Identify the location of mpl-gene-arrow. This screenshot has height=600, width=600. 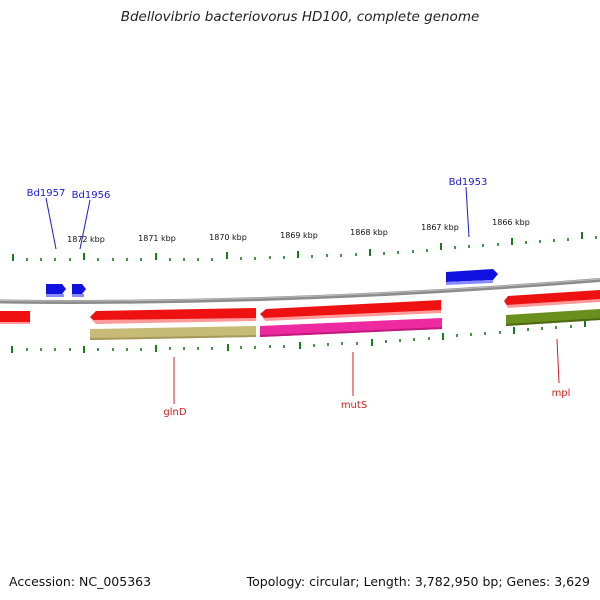
(552, 298).